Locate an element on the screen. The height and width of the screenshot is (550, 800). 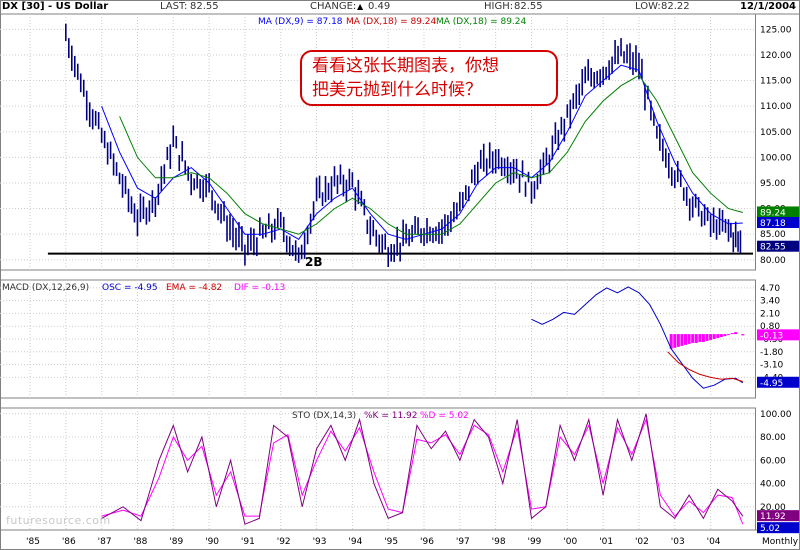
macd-legend-item: EMA = -4.82 is located at coordinates (194, 288).